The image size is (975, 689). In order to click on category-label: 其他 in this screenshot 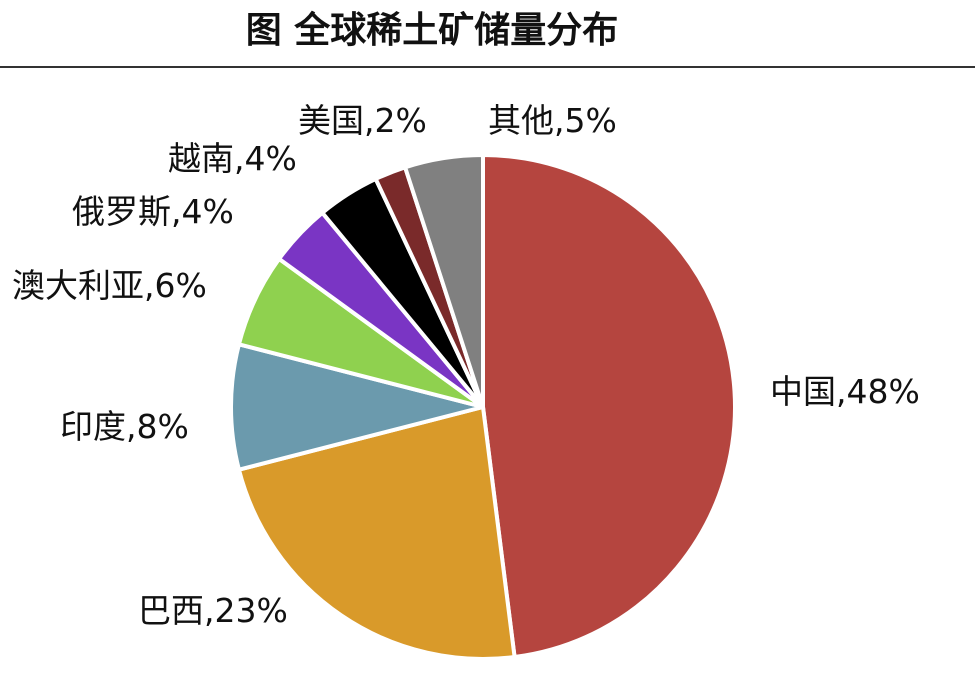, I will do `click(521, 120)`.